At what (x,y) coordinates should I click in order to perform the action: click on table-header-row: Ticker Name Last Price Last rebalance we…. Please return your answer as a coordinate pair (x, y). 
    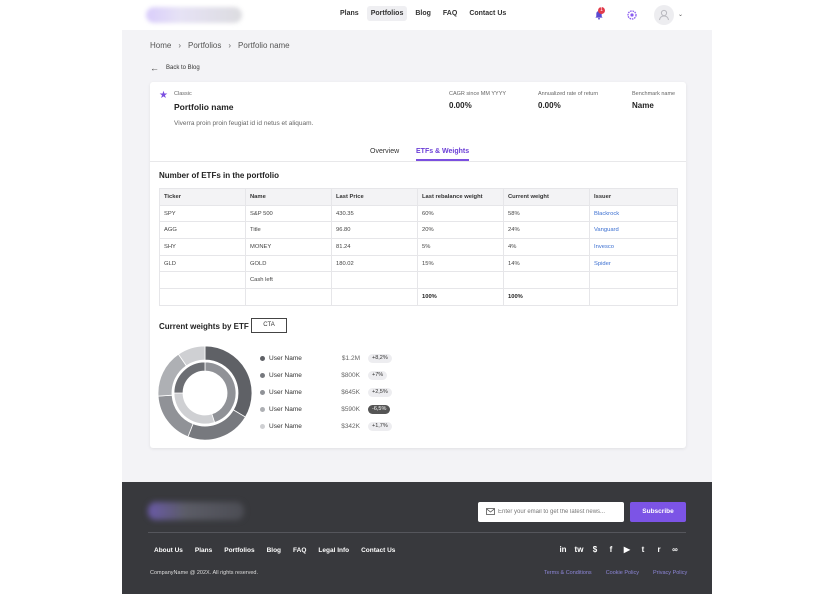
    Looking at the image, I should click on (418, 197).